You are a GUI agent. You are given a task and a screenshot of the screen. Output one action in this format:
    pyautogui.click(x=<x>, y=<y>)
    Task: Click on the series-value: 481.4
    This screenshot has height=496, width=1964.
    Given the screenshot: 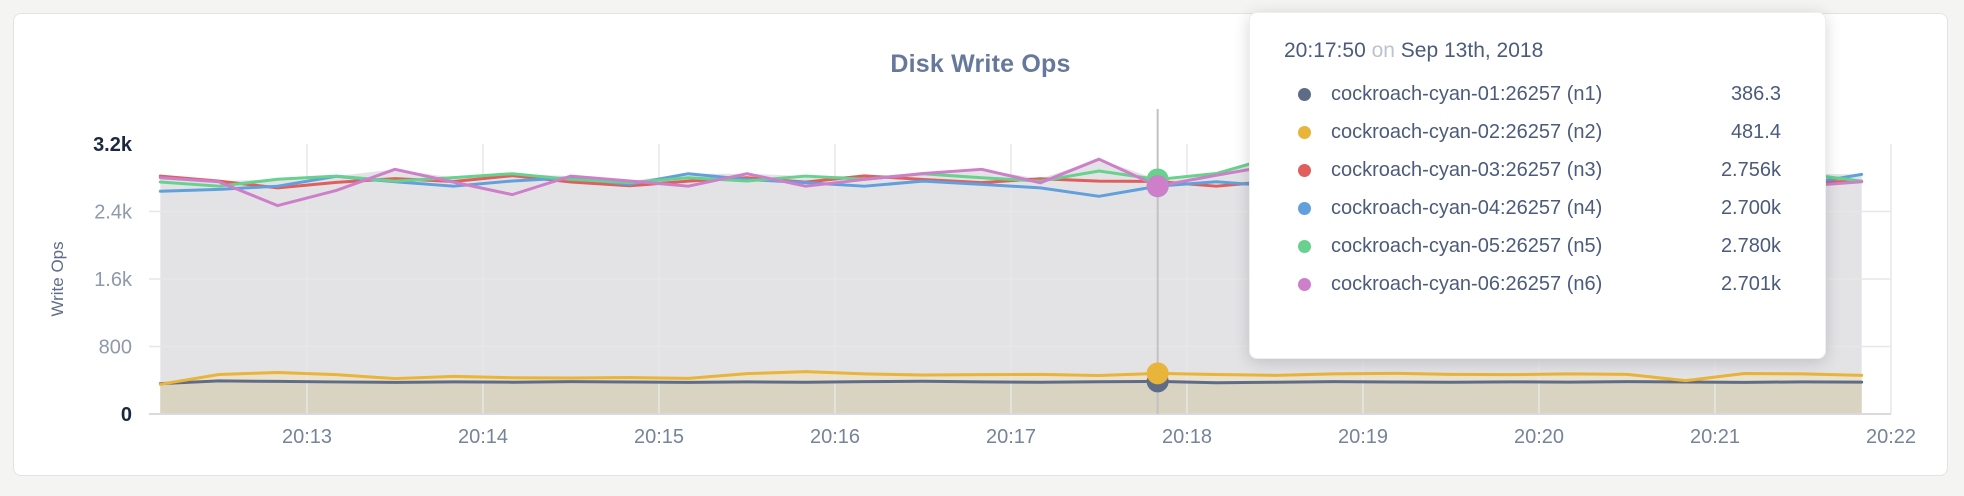 What is the action you would take?
    pyautogui.click(x=1755, y=131)
    